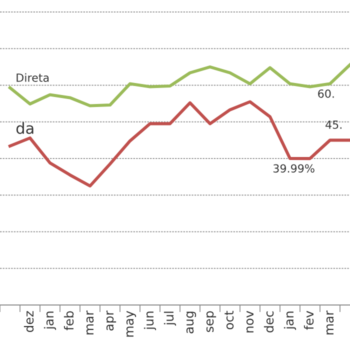 Image resolution: width=350 pixels, height=350 pixels. What do you see at coordinates (32, 77) in the screenshot?
I see `series-label: Direta` at bounding box center [32, 77].